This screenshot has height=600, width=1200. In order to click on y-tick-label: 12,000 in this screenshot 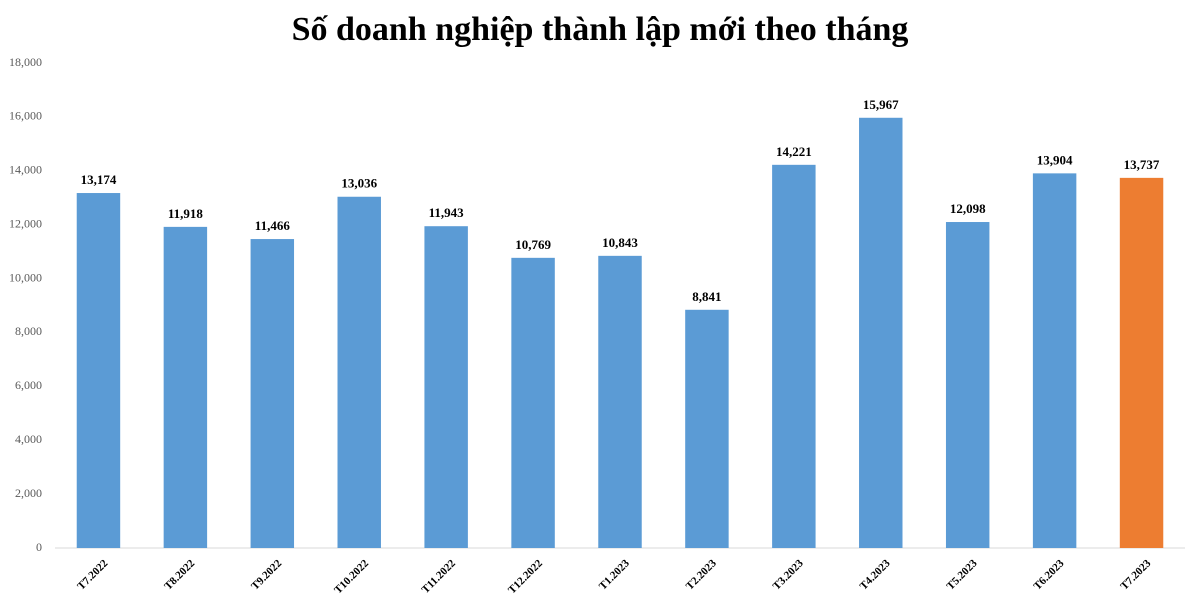, I will do `click(25, 223)`.